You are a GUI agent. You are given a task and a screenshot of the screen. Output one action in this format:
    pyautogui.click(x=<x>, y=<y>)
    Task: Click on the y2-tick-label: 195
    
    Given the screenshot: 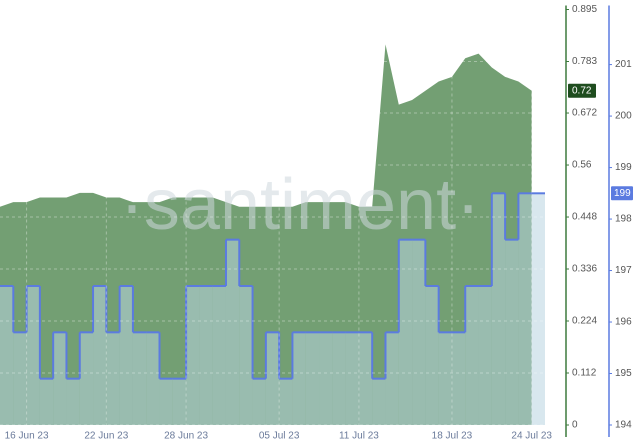 What is the action you would take?
    pyautogui.click(x=623, y=373)
    